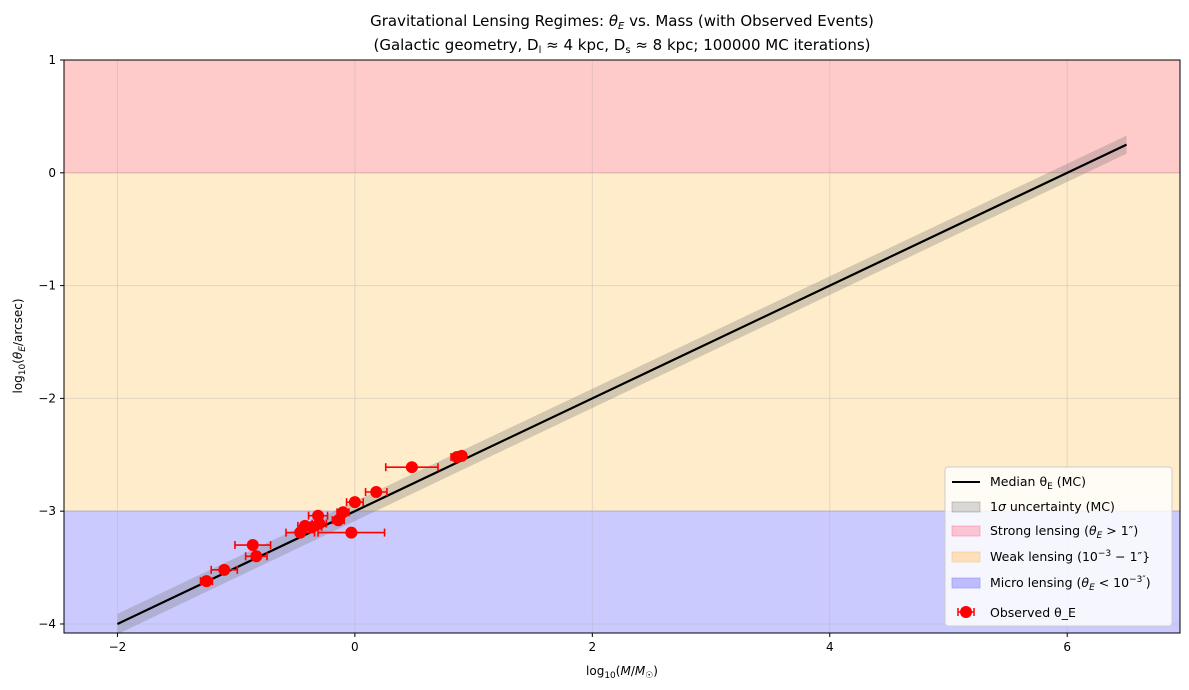 This screenshot has height=690, width=1189. Describe the element at coordinates (1033, 612) in the screenshot. I see `legend-observed-label: Observed θ_E` at that location.